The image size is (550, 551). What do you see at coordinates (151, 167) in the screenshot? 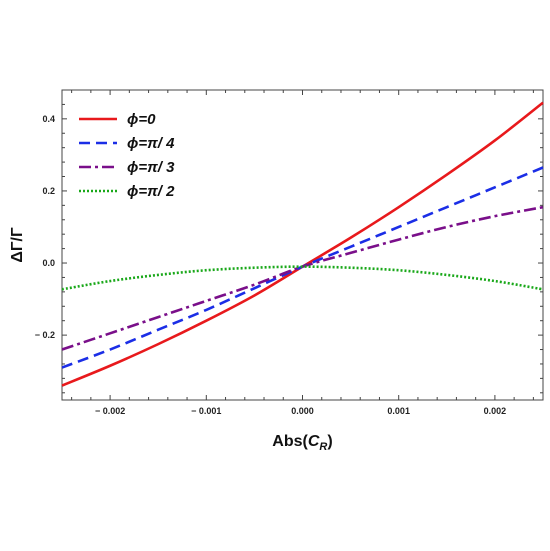
I see `legend-label: ϕ=π/ 3` at bounding box center [151, 167].